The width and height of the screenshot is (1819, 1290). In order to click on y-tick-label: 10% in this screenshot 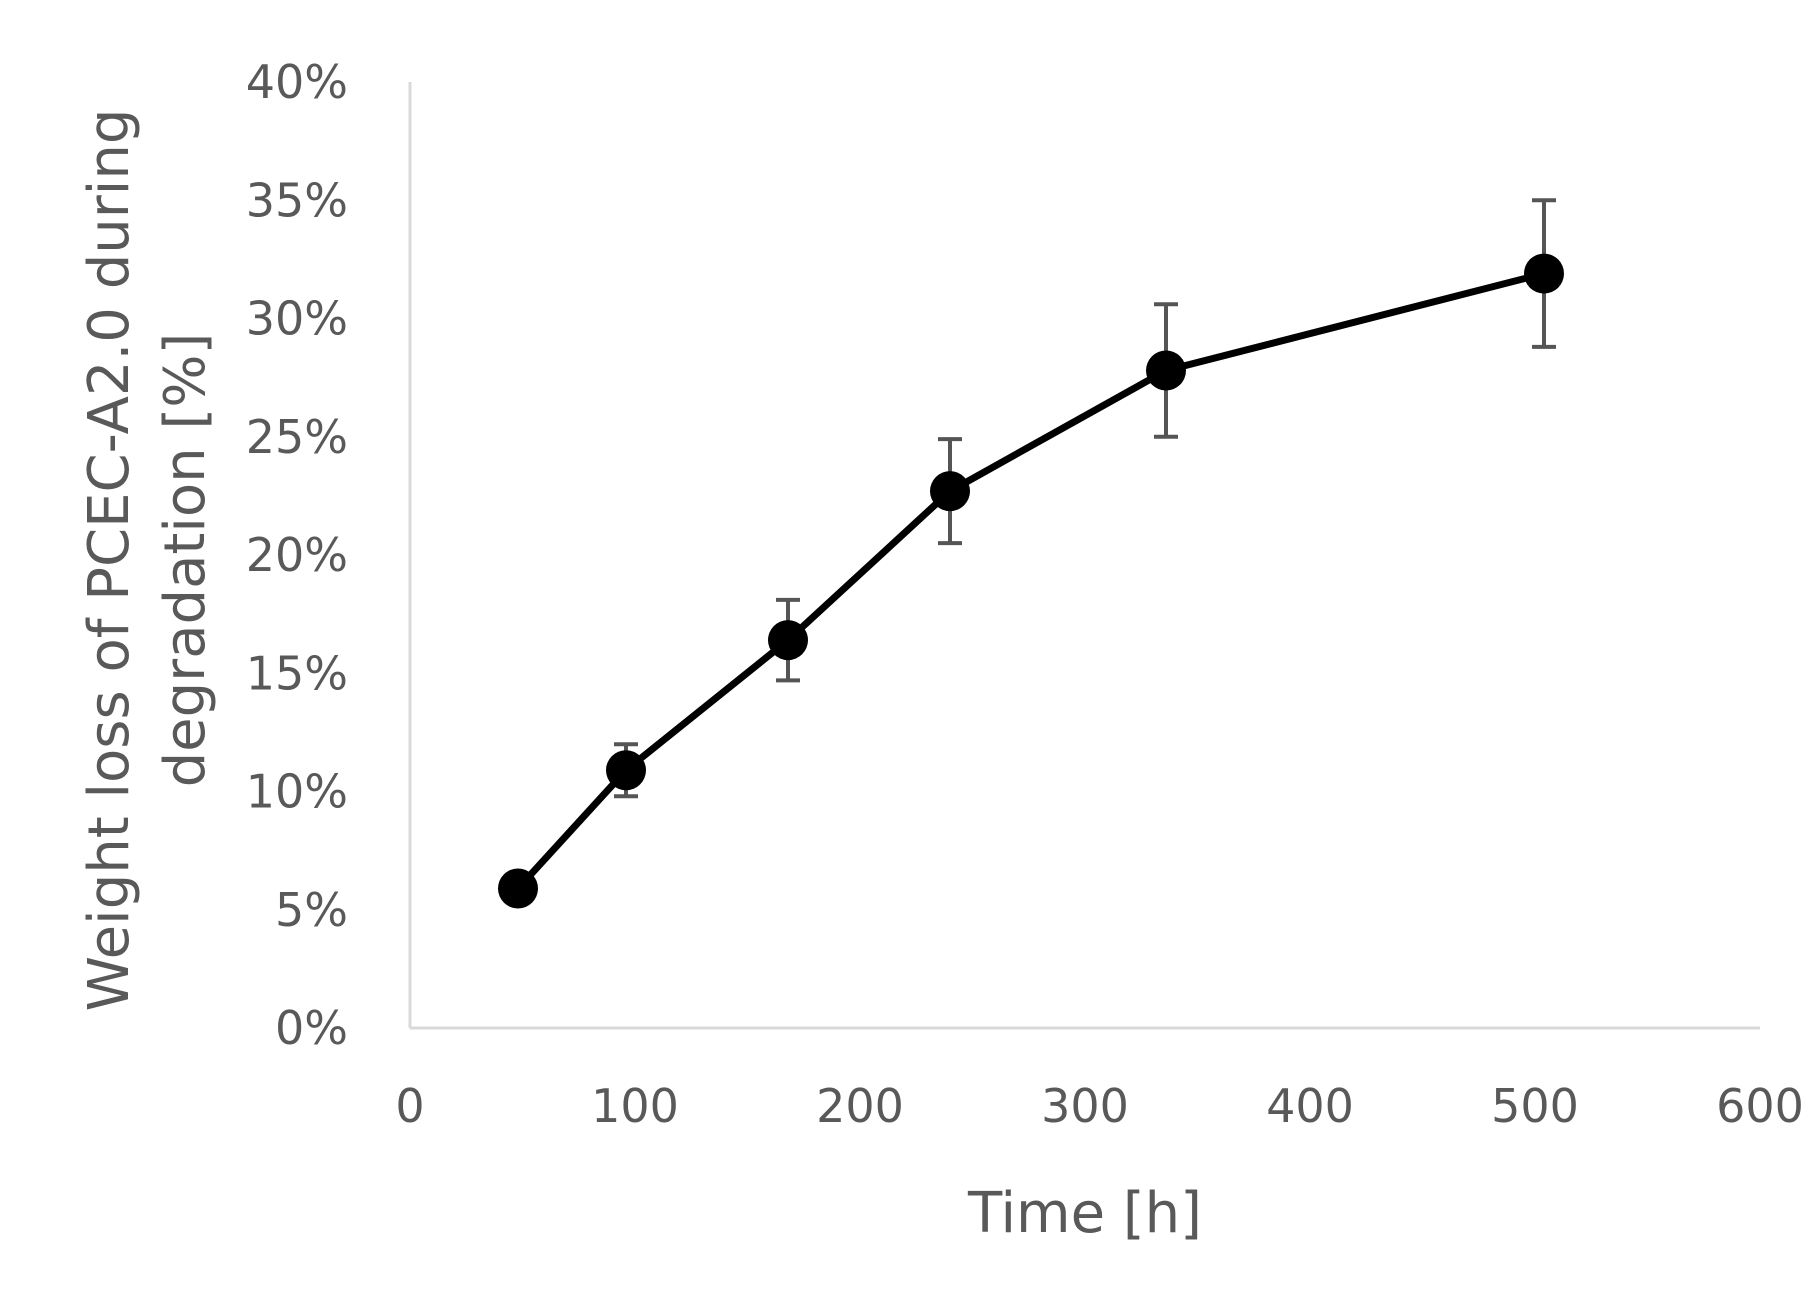, I will do `click(297, 792)`.